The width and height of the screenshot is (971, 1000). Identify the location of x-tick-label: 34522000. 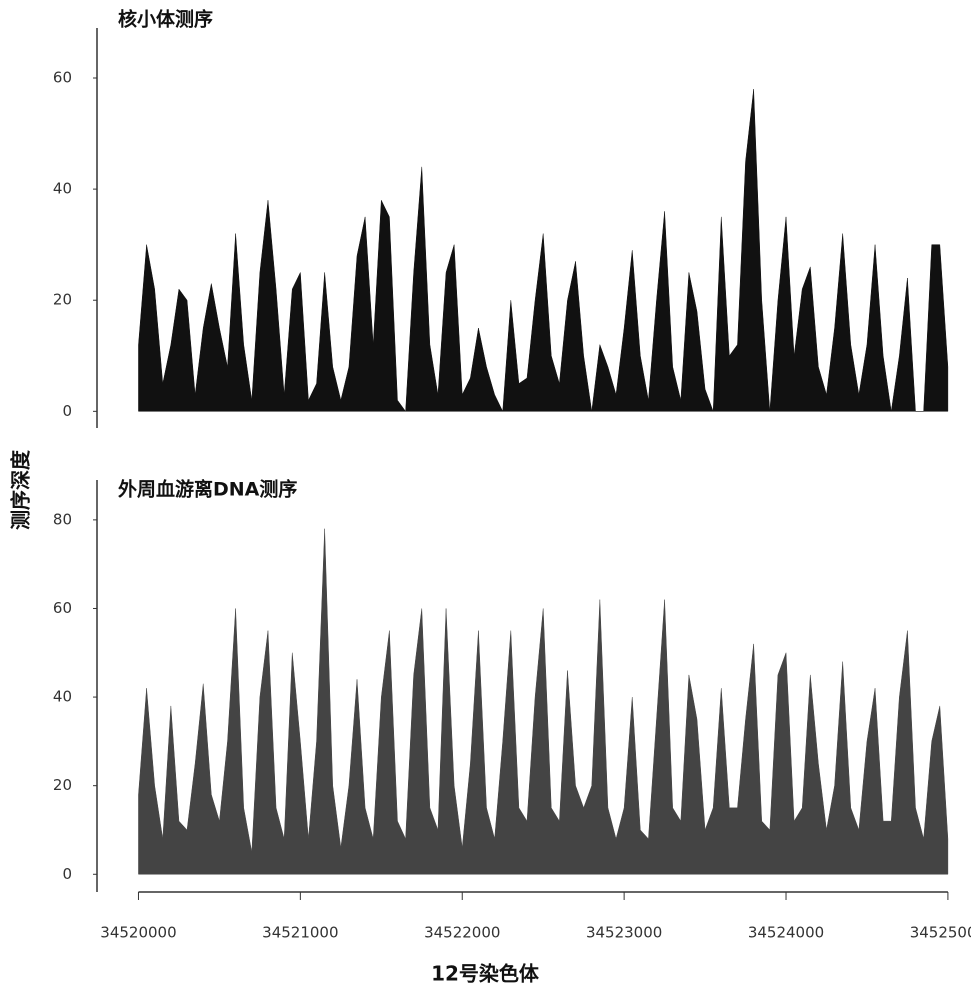
(462, 933).